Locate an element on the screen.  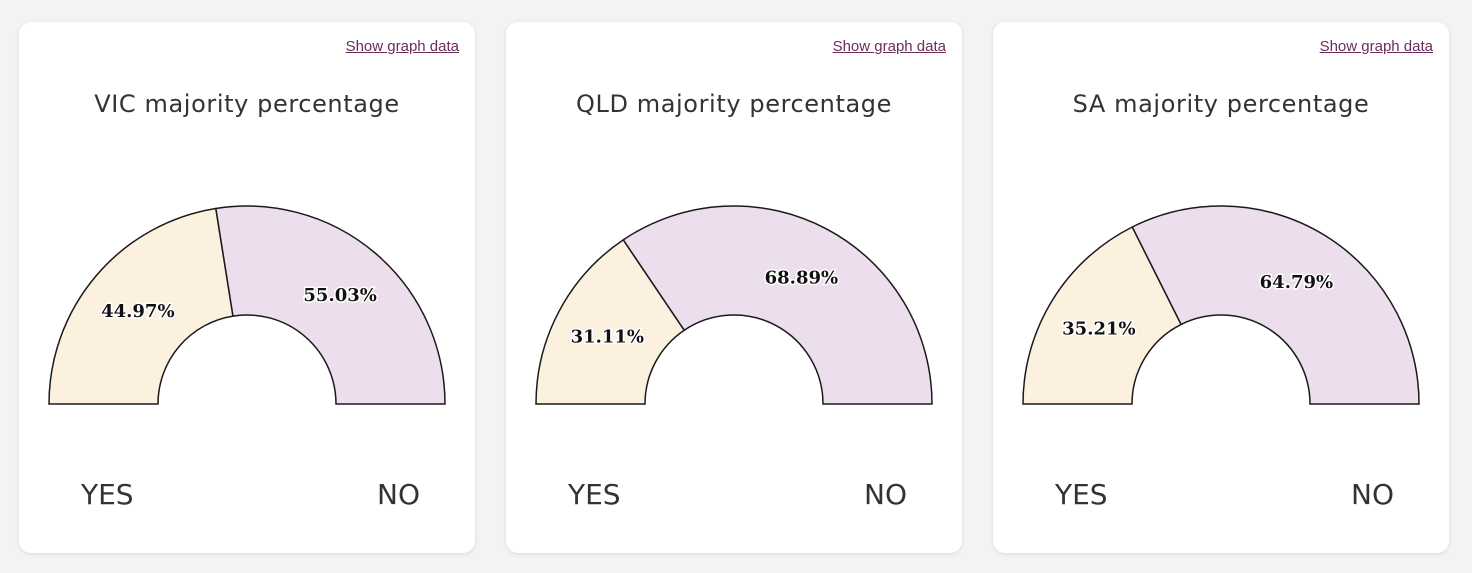
gauge-chart: 35.21% 64.79% is located at coordinates (1221, 305).